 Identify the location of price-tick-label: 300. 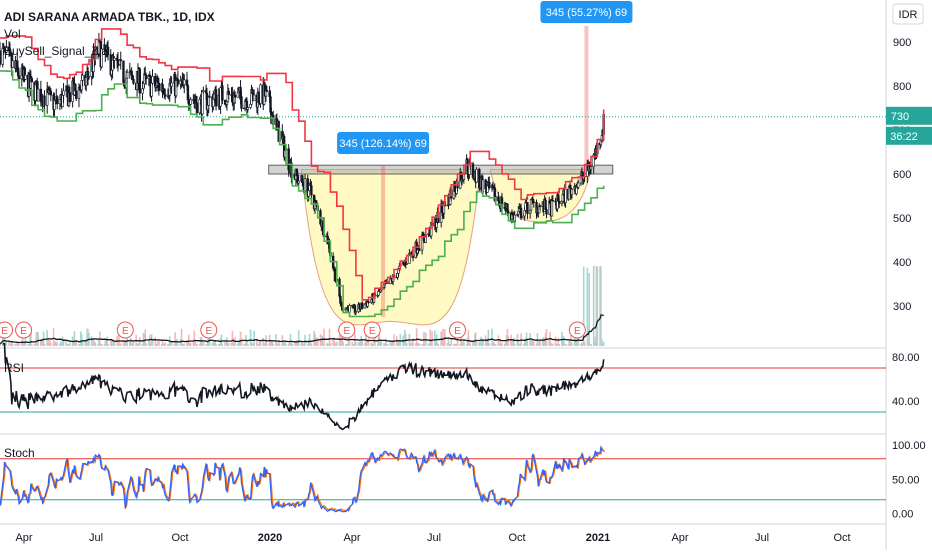
(902, 307).